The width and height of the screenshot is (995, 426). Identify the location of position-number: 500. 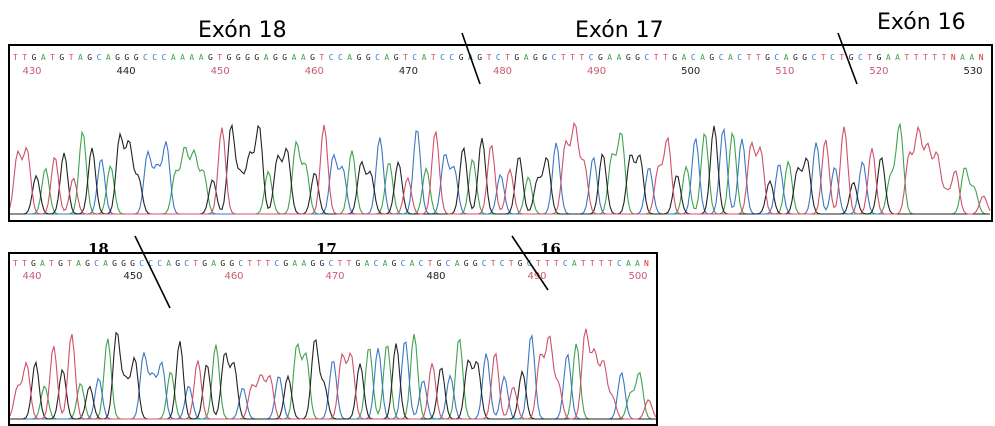
(690, 71).